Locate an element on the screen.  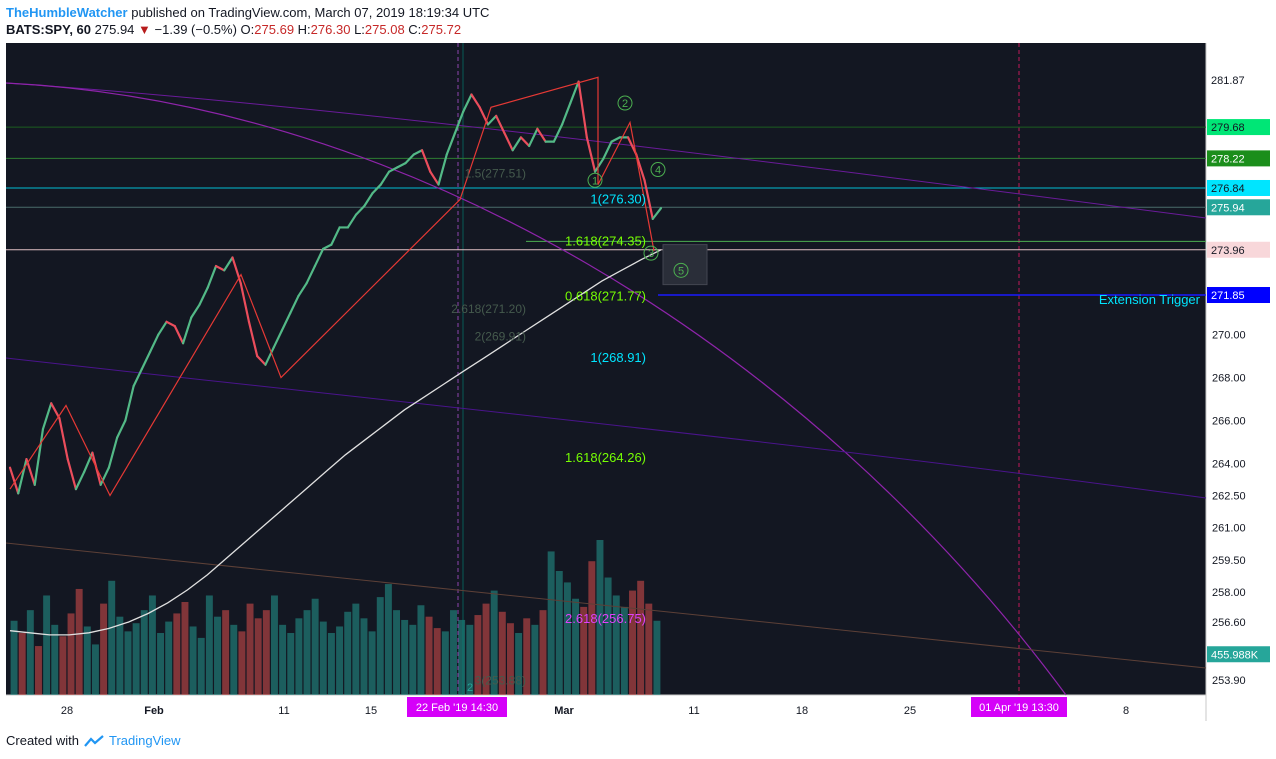
open-label: O: is located at coordinates (247, 29).